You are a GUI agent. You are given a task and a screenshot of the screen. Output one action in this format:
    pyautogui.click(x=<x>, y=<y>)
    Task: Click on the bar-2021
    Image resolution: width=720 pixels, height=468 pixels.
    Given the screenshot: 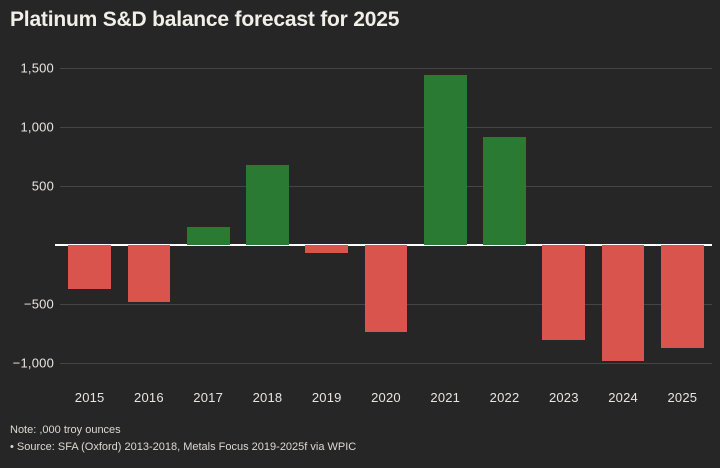 What is the action you would take?
    pyautogui.click(x=445, y=160)
    